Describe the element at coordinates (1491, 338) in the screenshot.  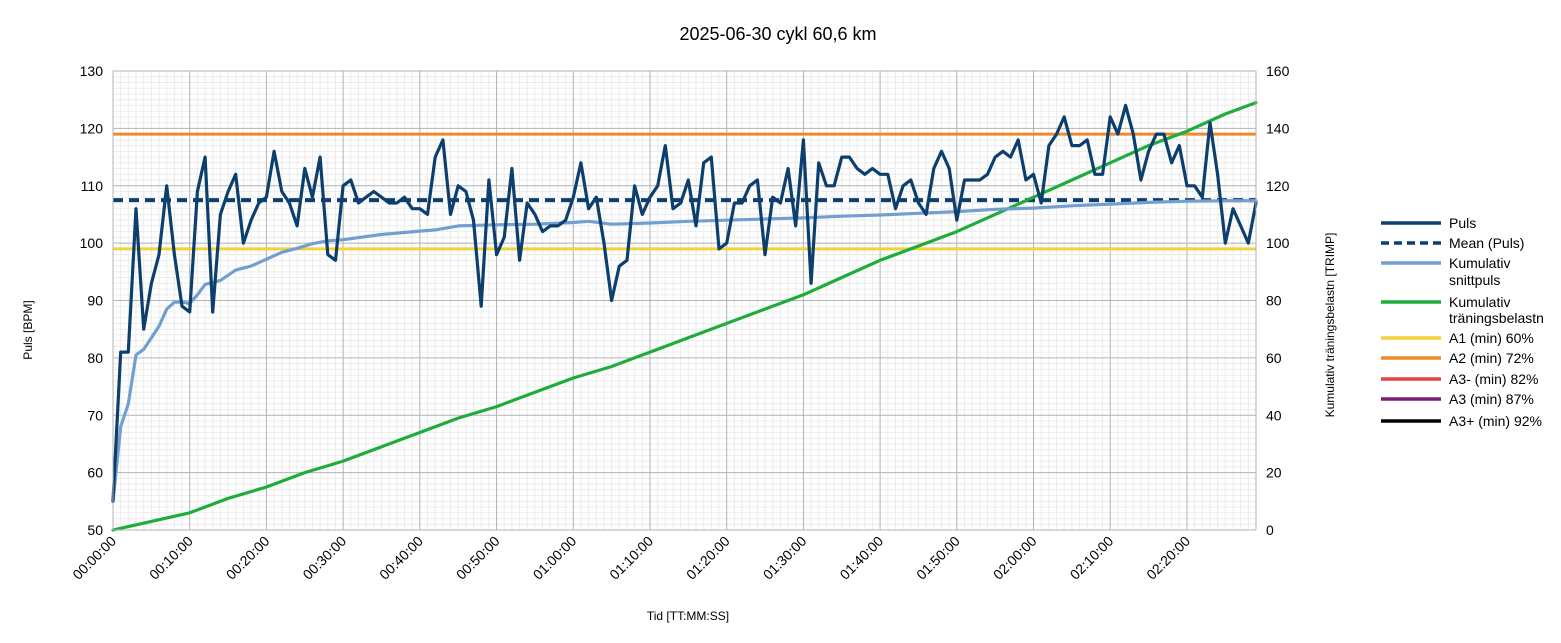
I see `legend-label: A1 (min) 60%` at that location.